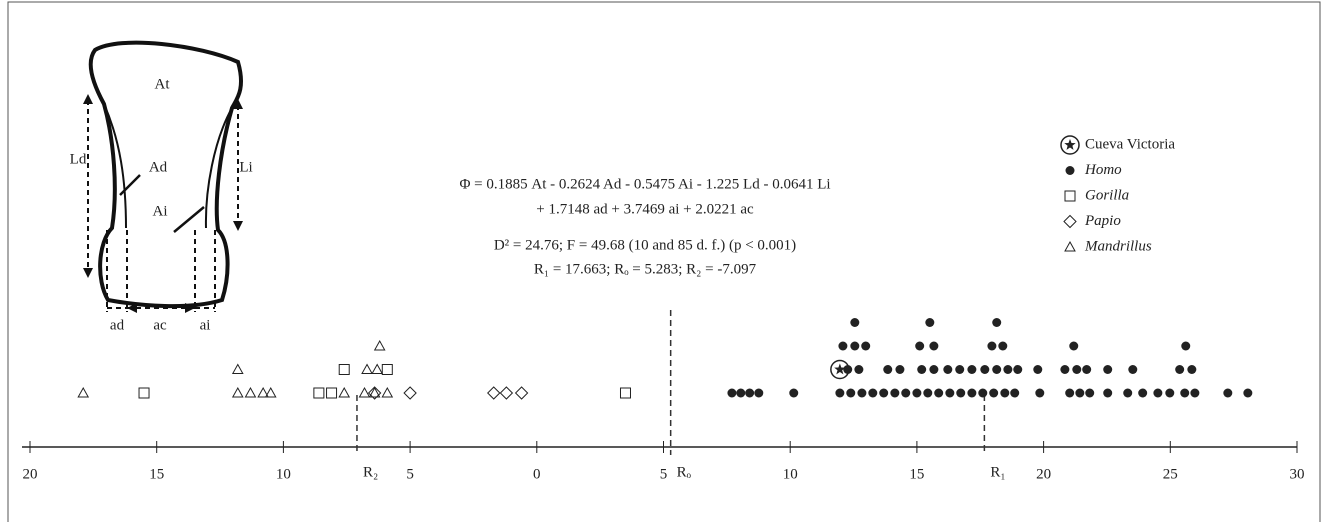 The width and height of the screenshot is (1328, 527). What do you see at coordinates (1103, 170) in the screenshot?
I see `legend-label: Homo` at bounding box center [1103, 170].